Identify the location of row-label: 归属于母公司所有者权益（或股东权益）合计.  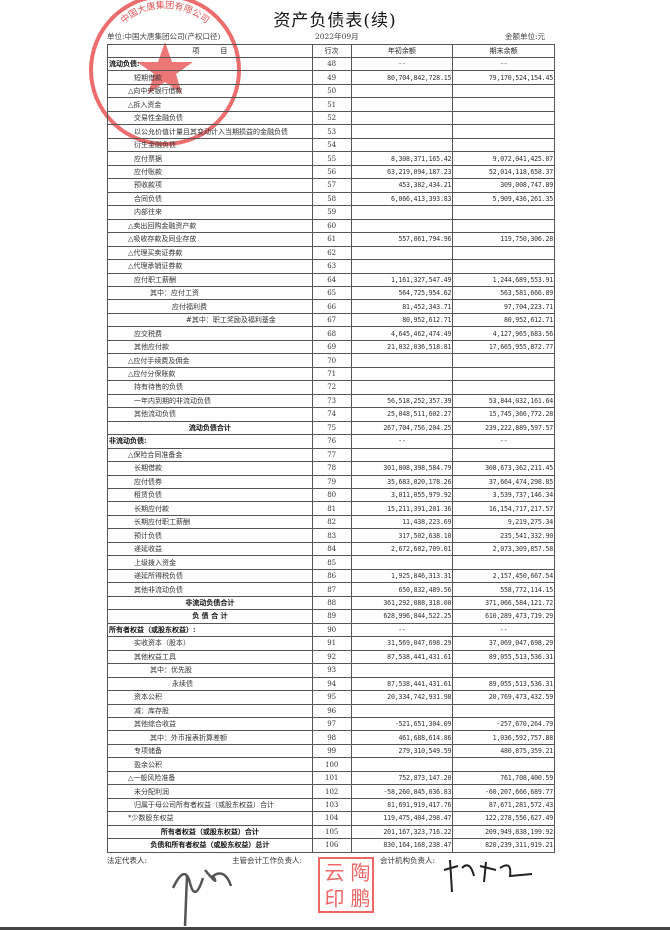
(210, 805).